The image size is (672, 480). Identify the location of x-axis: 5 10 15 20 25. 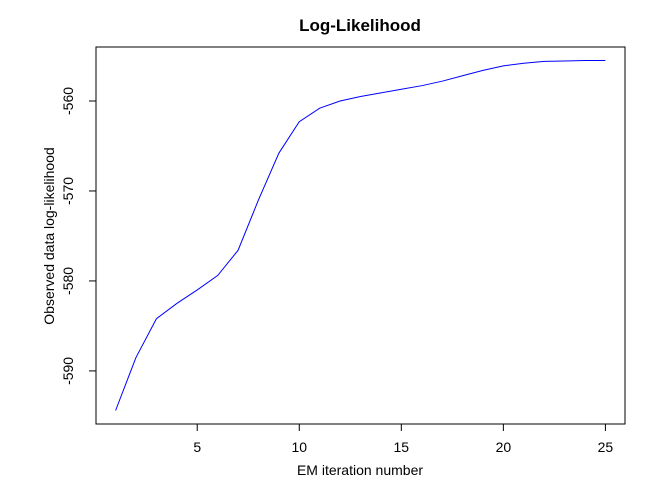
(403, 439).